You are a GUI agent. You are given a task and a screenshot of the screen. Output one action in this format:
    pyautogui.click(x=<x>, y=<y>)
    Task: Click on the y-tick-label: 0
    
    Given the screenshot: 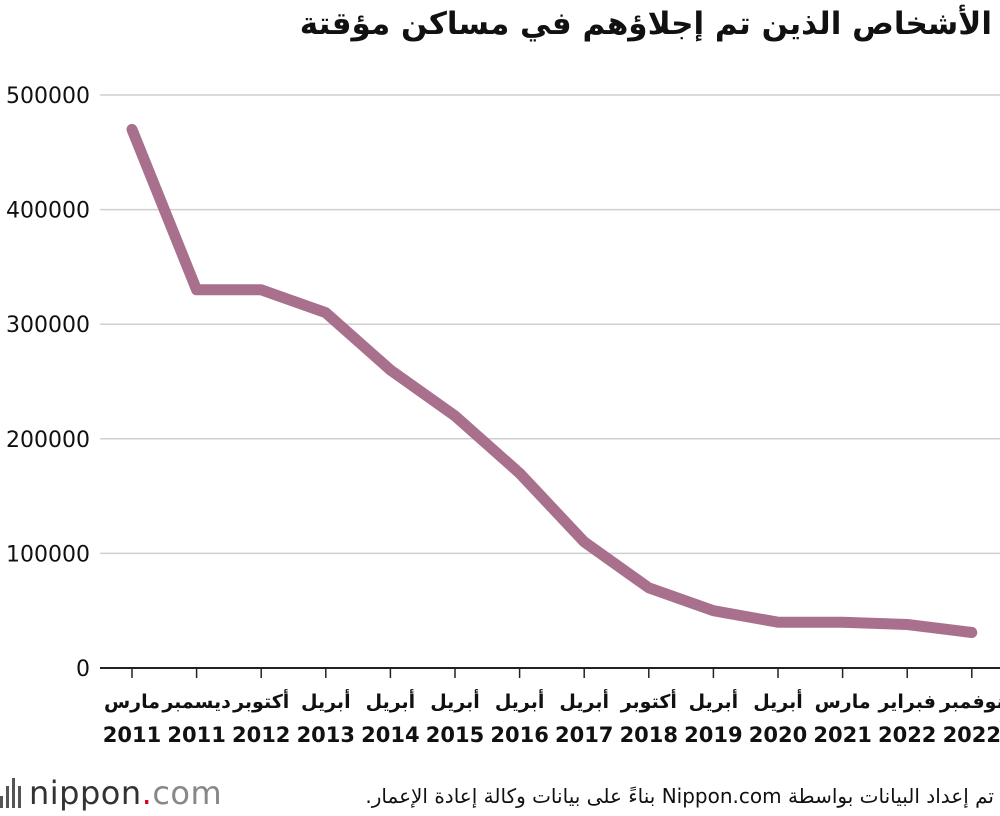 What is the action you would take?
    pyautogui.click(x=83, y=669)
    